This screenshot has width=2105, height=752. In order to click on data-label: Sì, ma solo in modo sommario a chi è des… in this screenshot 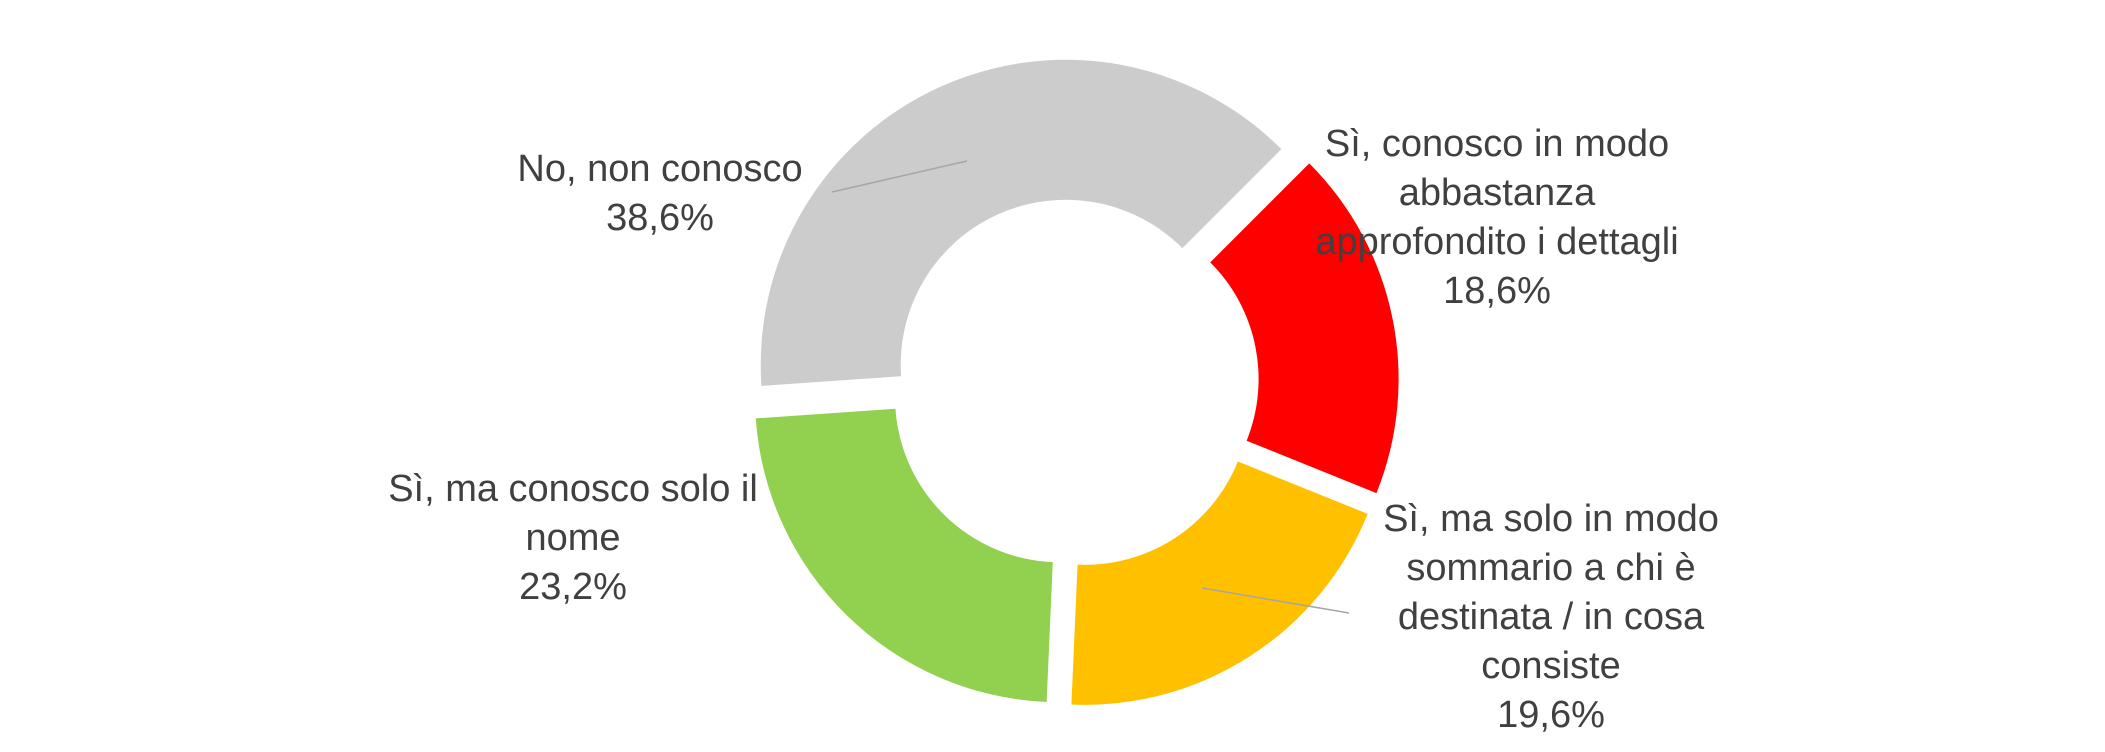, I will do `click(1551, 617)`.